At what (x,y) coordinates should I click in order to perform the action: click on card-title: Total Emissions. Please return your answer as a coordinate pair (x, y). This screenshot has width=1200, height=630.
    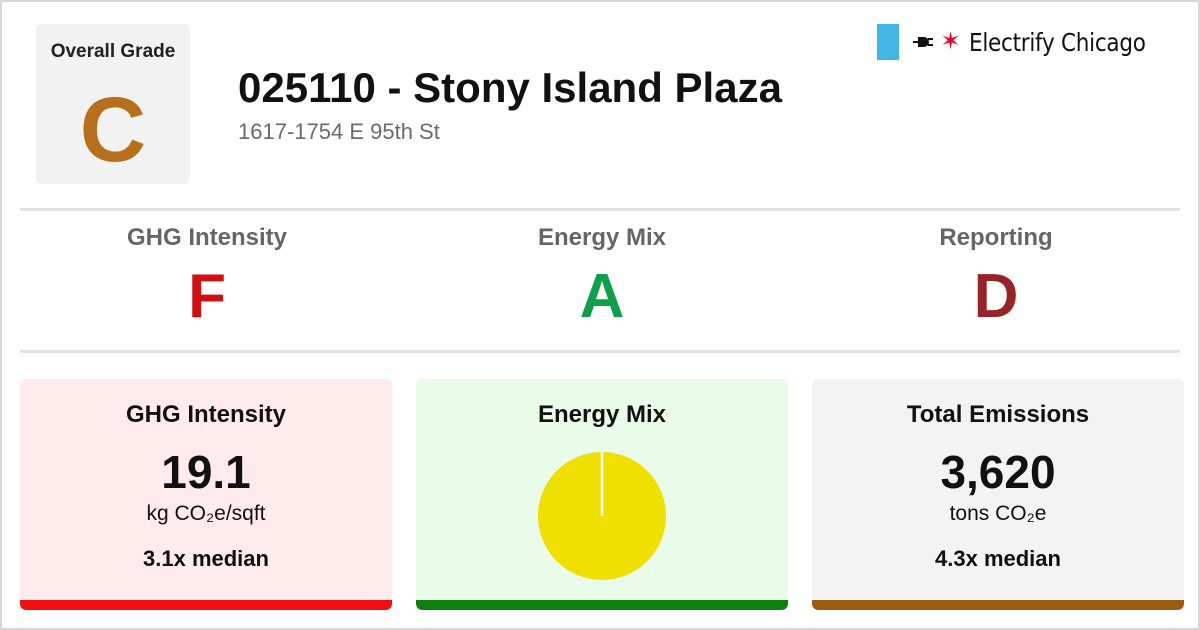
    Looking at the image, I should click on (998, 414).